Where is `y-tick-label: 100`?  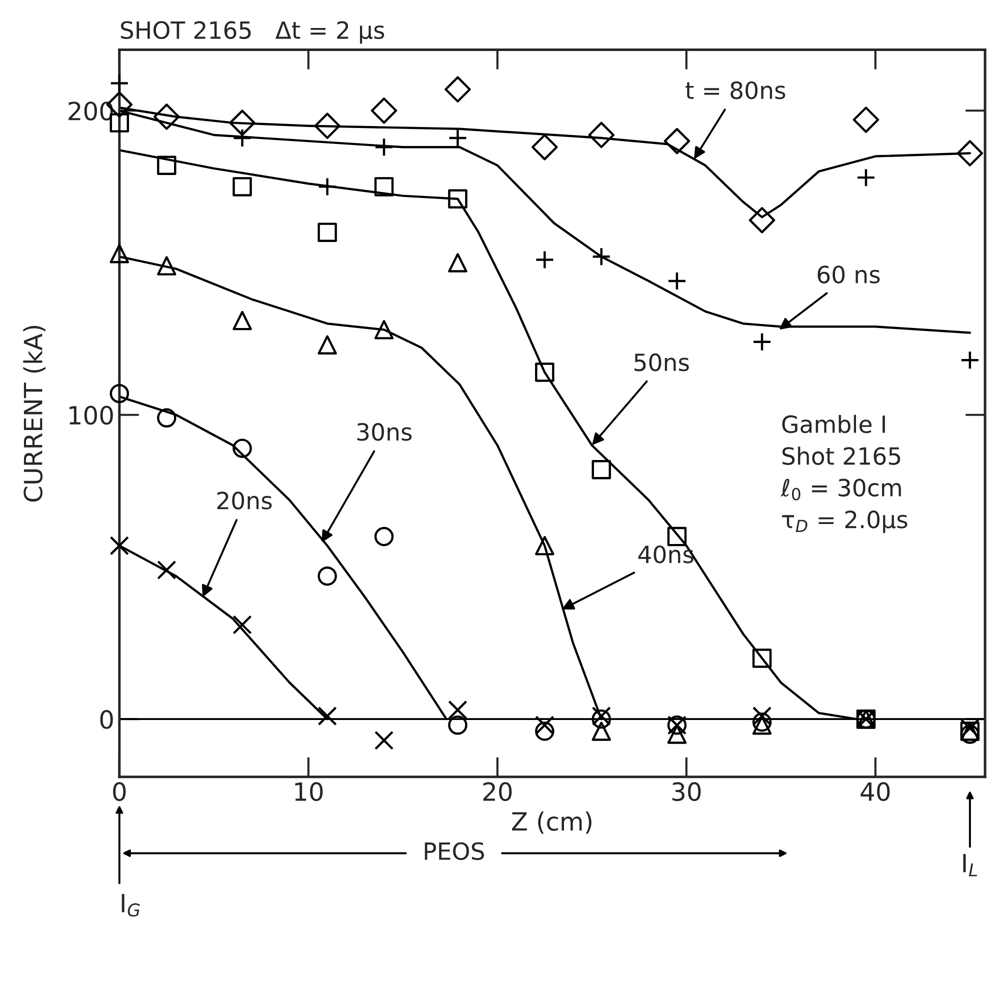 y-tick-label: 100 is located at coordinates (91, 415).